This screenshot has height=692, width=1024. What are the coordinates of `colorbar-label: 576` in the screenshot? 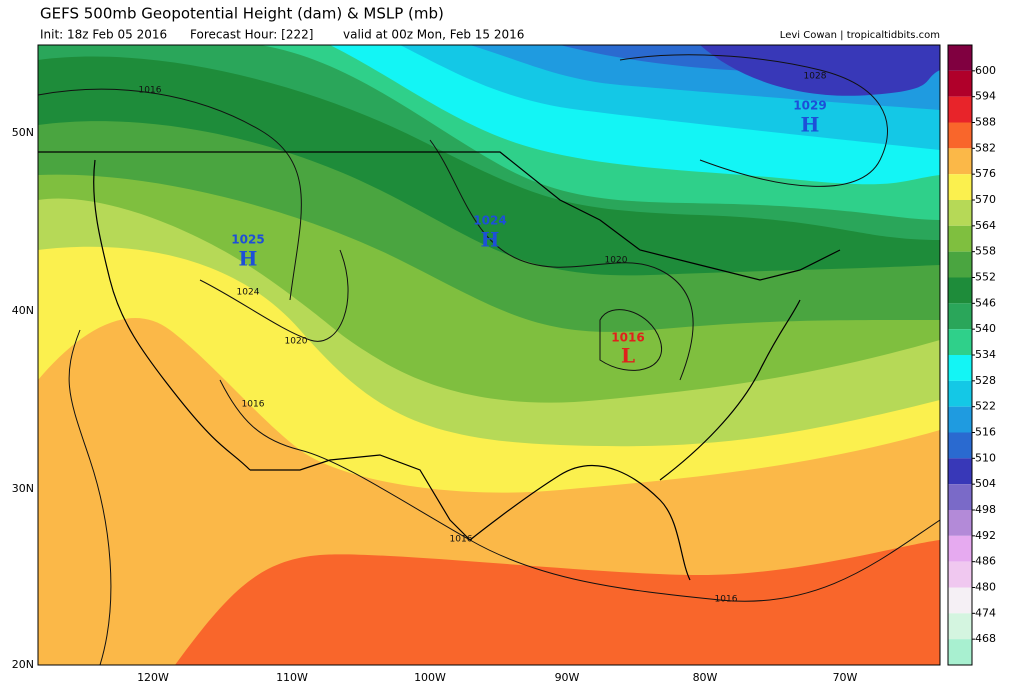 It's located at (985, 173).